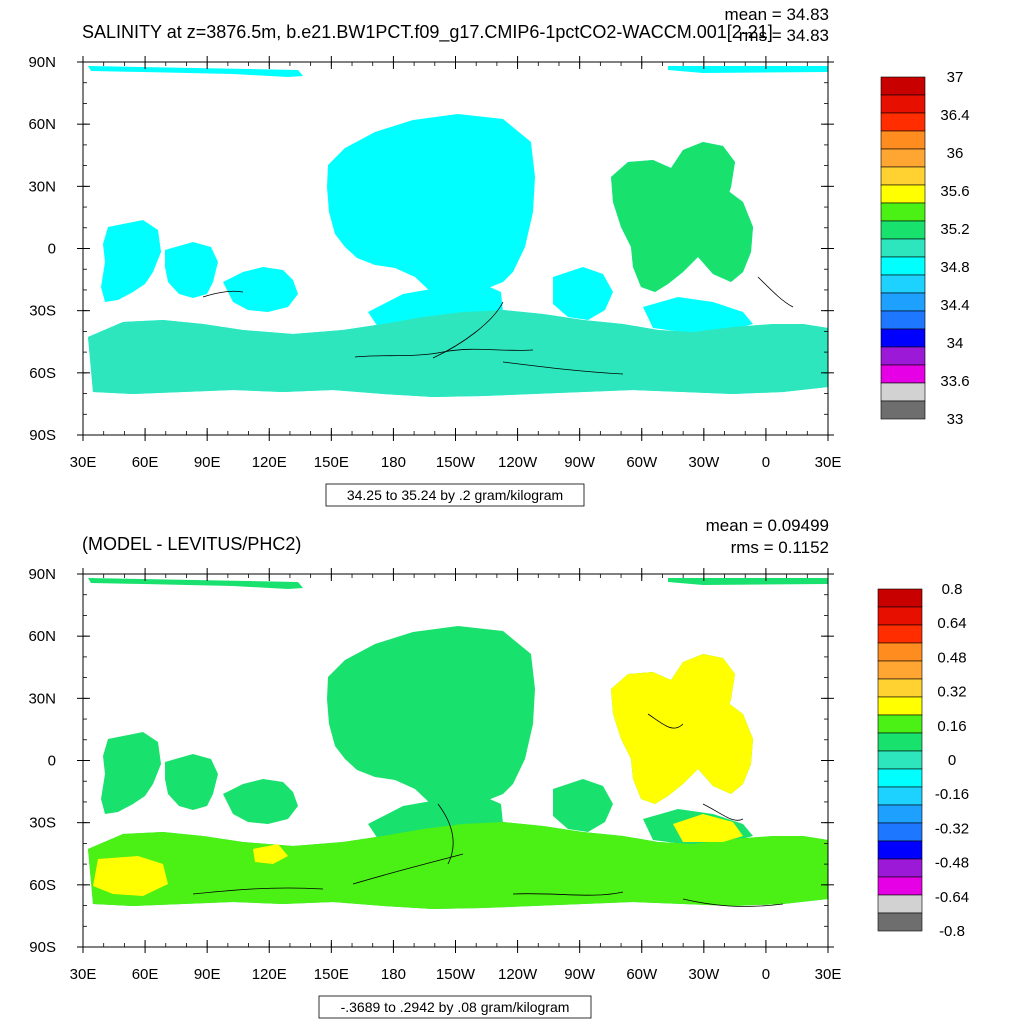 This screenshot has width=1024, height=1024. Describe the element at coordinates (954, 381) in the screenshot. I see `colorbar-label: 33.6` at that location.